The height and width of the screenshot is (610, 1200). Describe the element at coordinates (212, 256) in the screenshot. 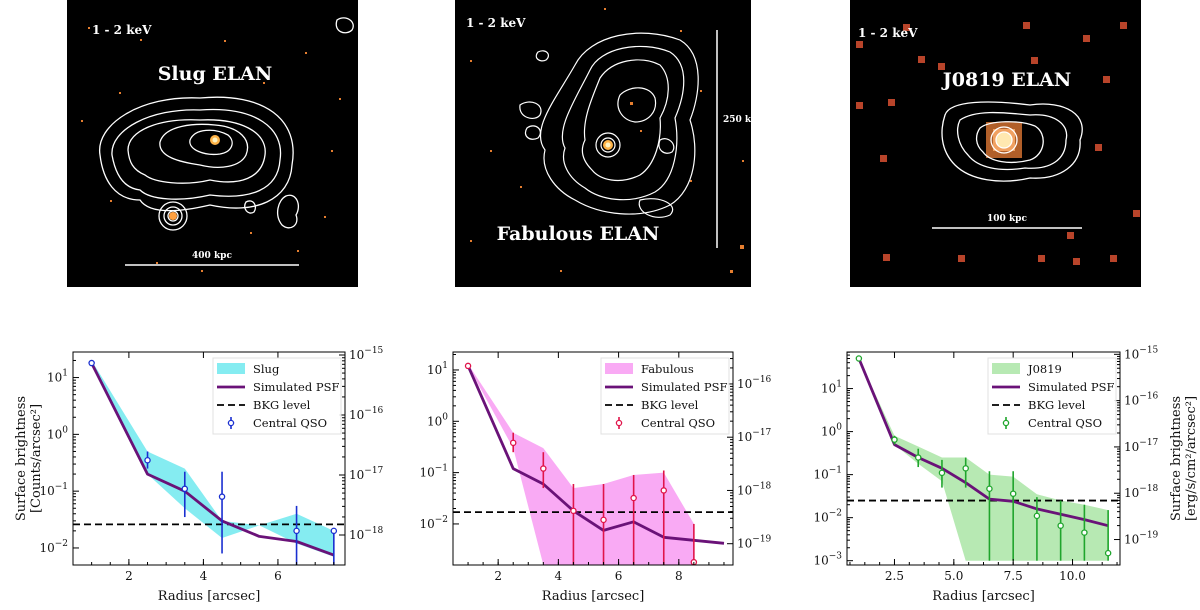

I see `scale-bar-label: 400 kpc` at that location.